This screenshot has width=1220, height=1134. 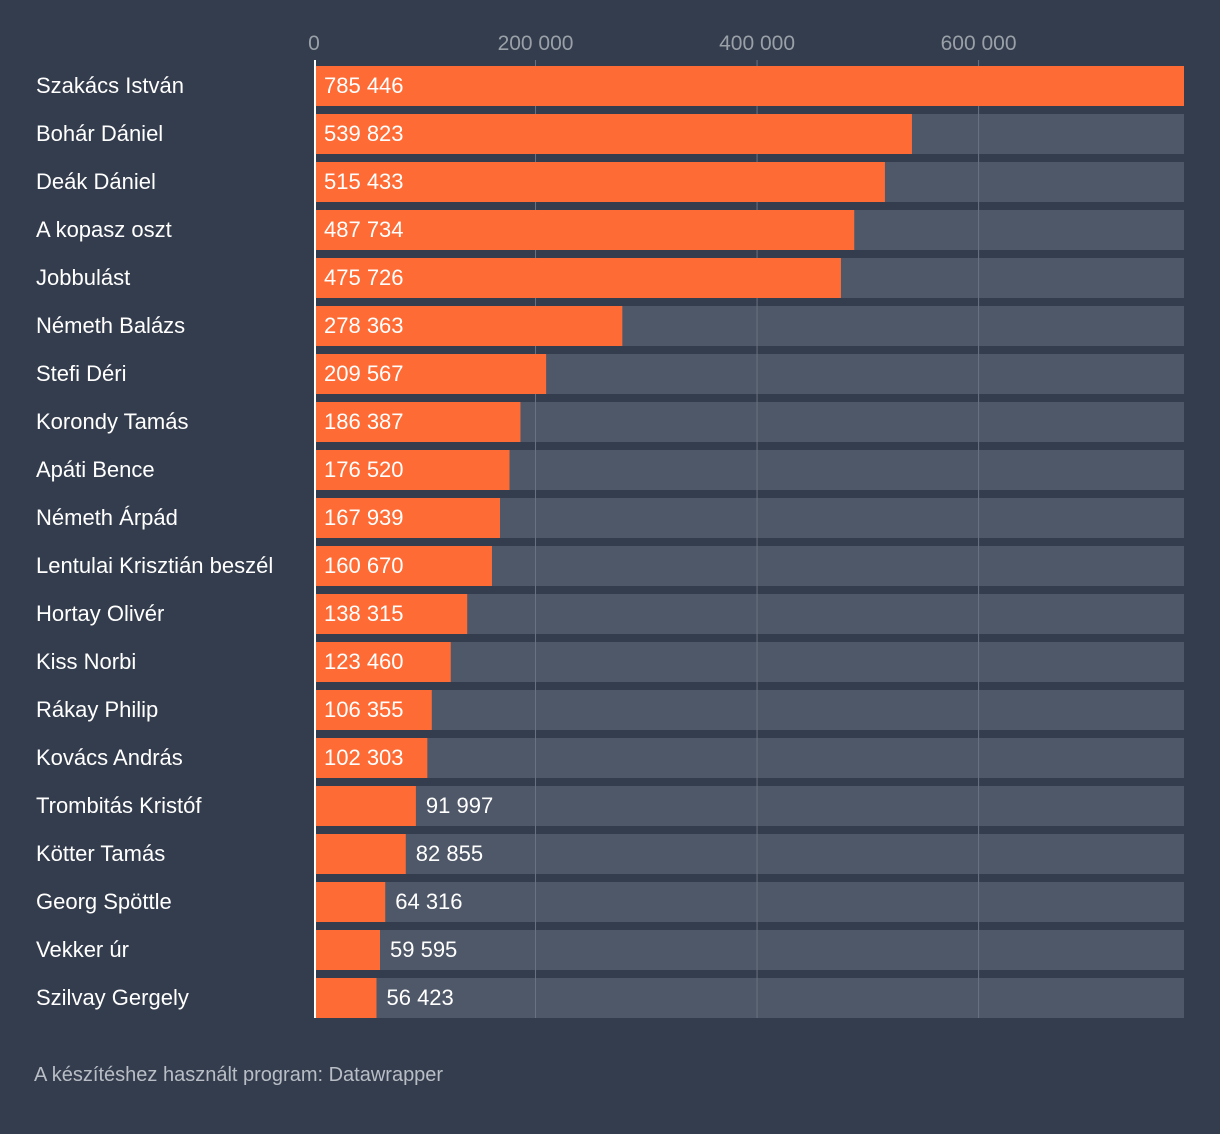 What do you see at coordinates (86, 661) in the screenshot?
I see `category-label: Kiss Norbi` at bounding box center [86, 661].